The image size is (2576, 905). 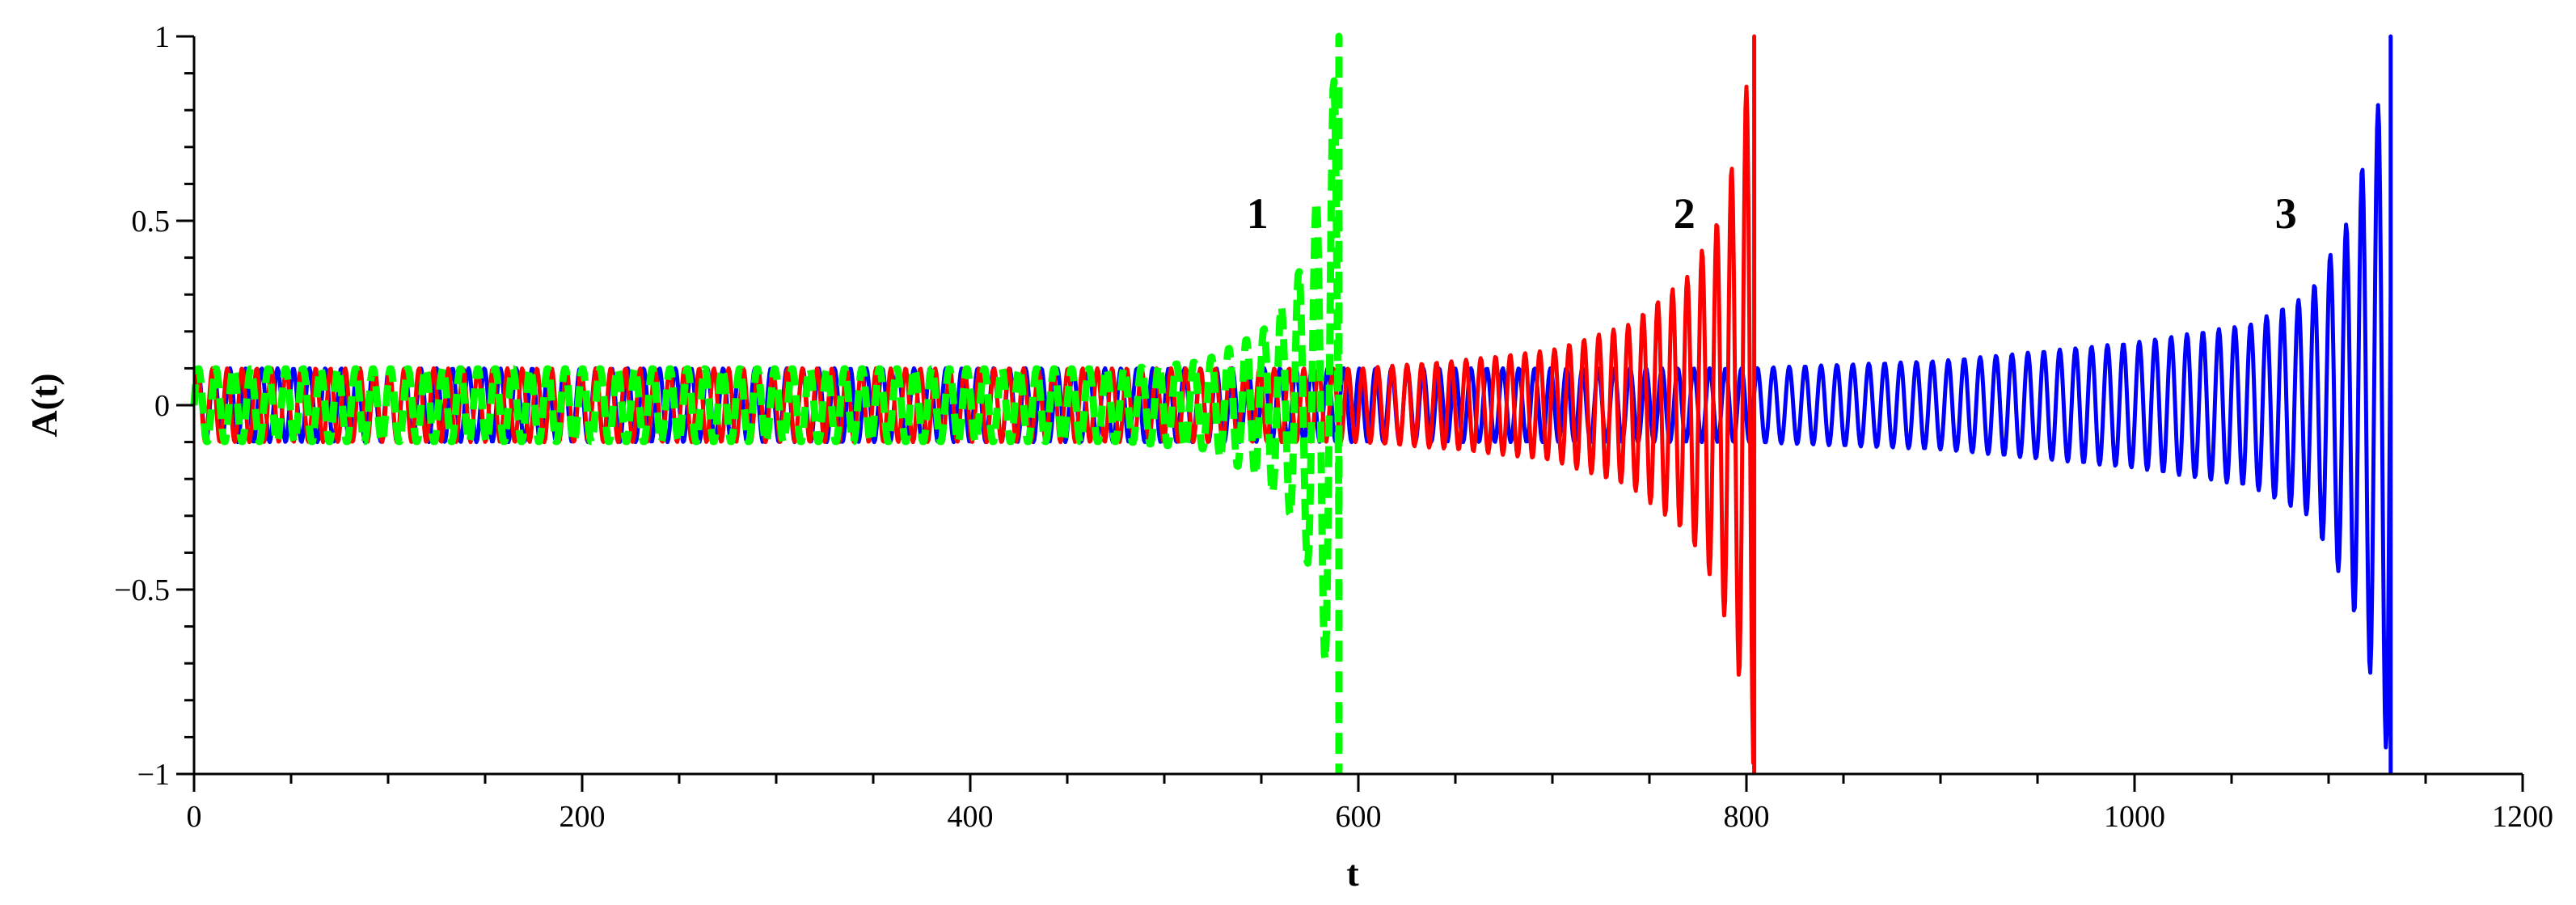 I want to click on curve-label-2: 2, so click(x=1685, y=213).